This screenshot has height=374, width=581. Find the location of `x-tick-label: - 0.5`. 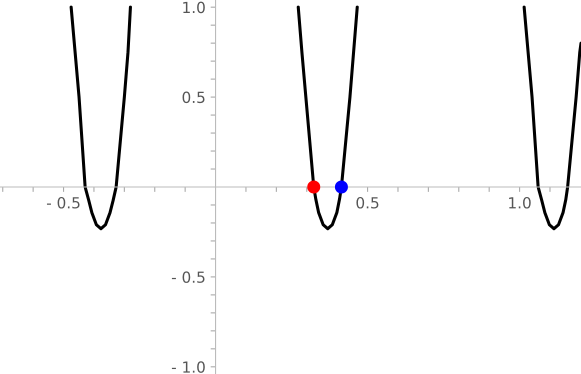

x-tick-label: - 0.5 is located at coordinates (63, 202).